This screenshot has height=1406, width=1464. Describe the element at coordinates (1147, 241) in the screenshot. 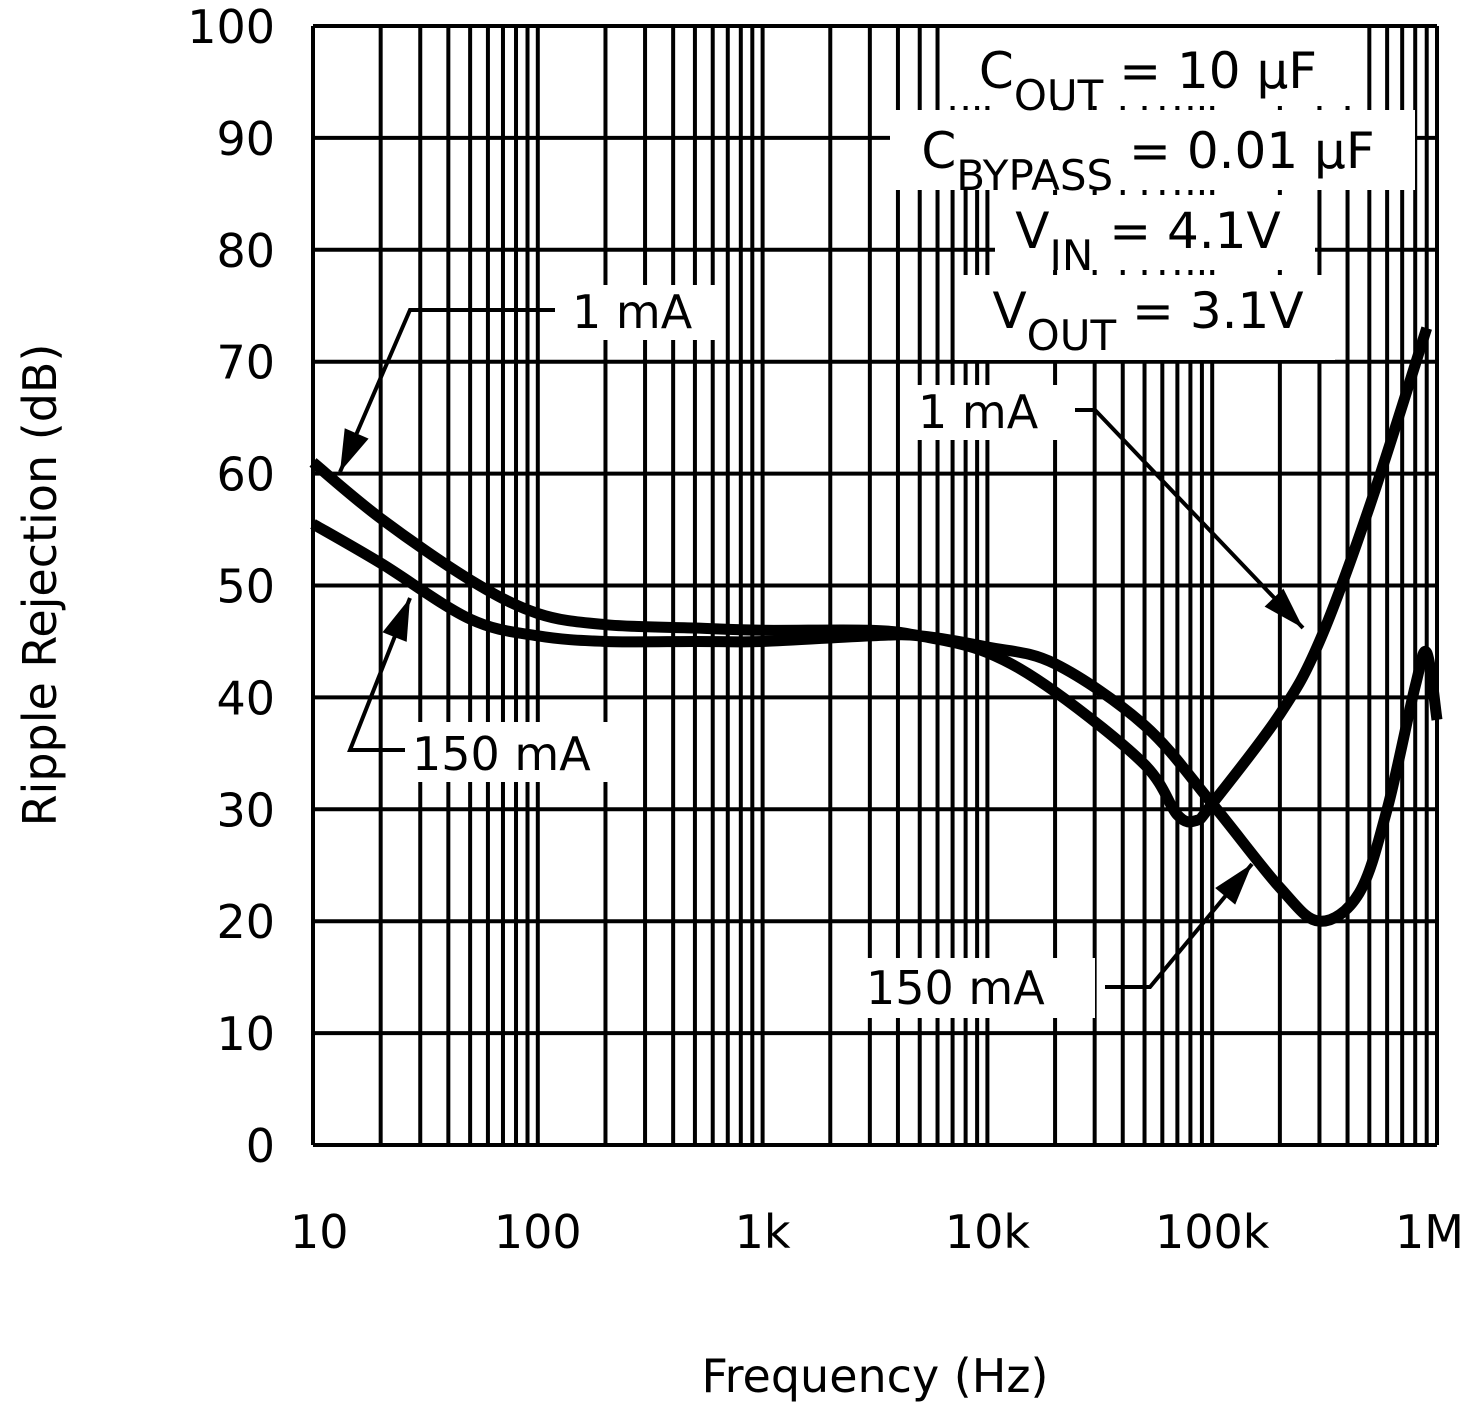

I see `condition-line: VIN = 4.1V` at that location.